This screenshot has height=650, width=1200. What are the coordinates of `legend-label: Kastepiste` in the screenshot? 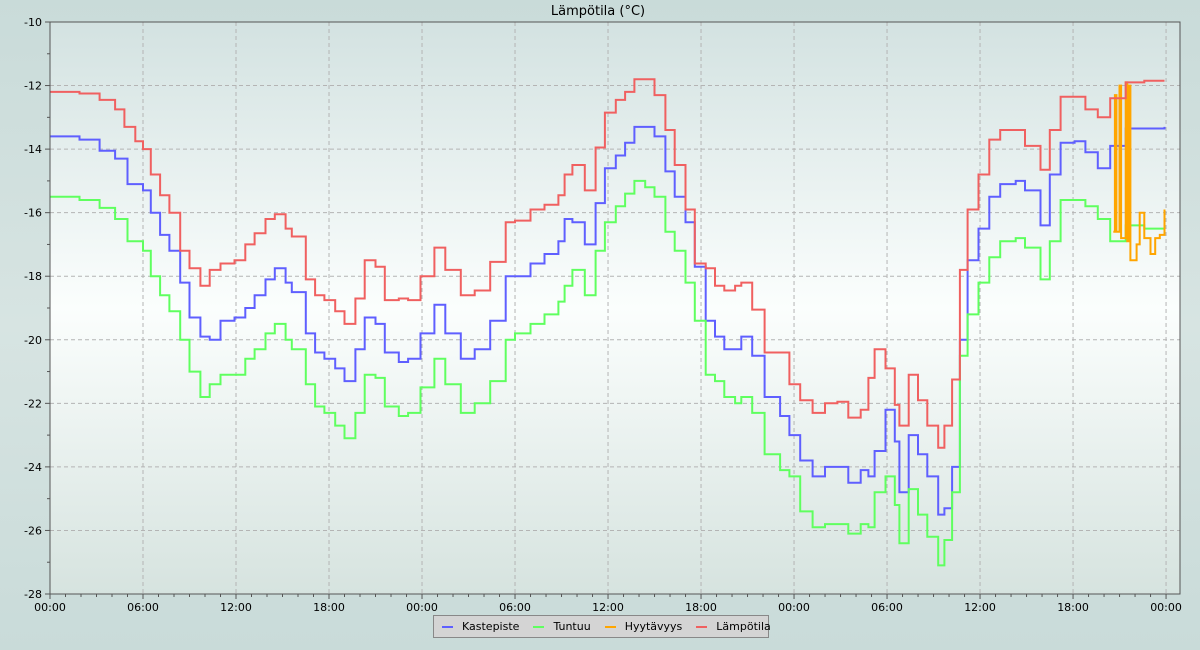 It's located at (491, 626).